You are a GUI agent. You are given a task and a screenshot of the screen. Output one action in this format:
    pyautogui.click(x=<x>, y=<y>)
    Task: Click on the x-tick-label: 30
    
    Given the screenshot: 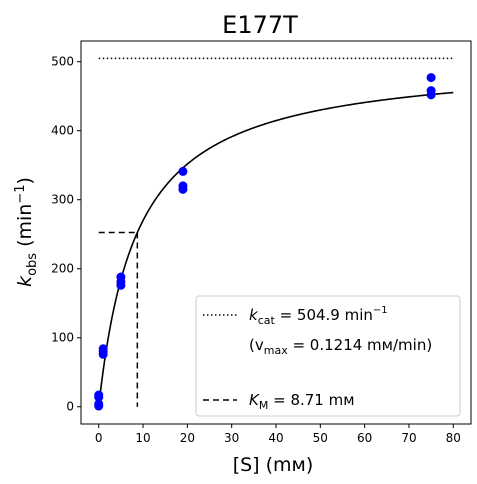 What is the action you would take?
    pyautogui.click(x=231, y=438)
    